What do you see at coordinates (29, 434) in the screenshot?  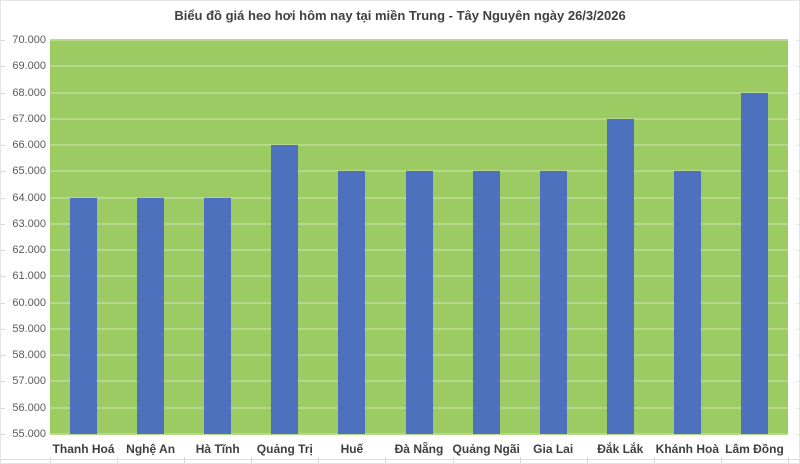 I see `y-tick-label: 55.000` at bounding box center [29, 434].